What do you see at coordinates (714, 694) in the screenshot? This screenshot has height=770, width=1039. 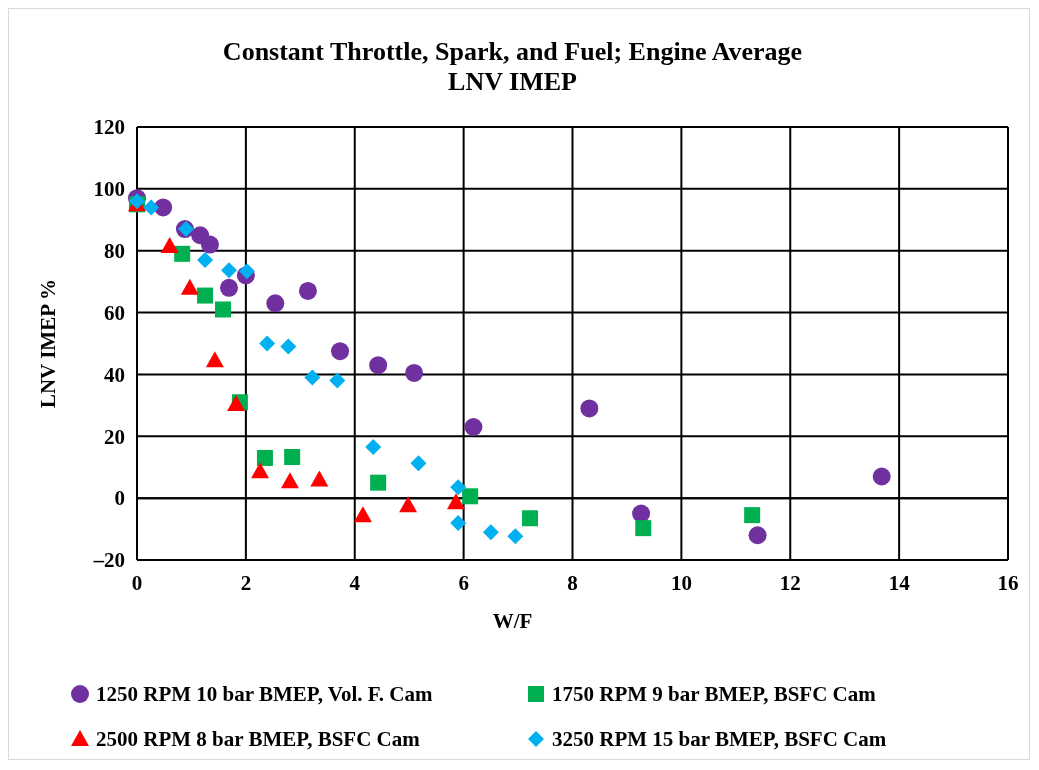 I see `legend-label: 1750 RPM 9 bar BMEP, BSFC Cam` at bounding box center [714, 694].